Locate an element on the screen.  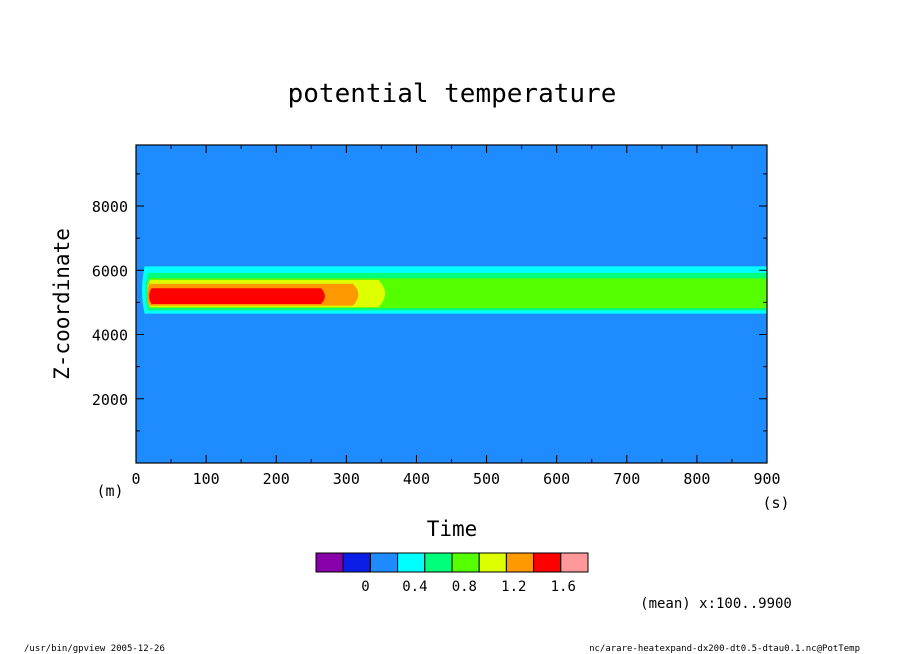
chart-title: potential temperature is located at coordinates (452, 94).